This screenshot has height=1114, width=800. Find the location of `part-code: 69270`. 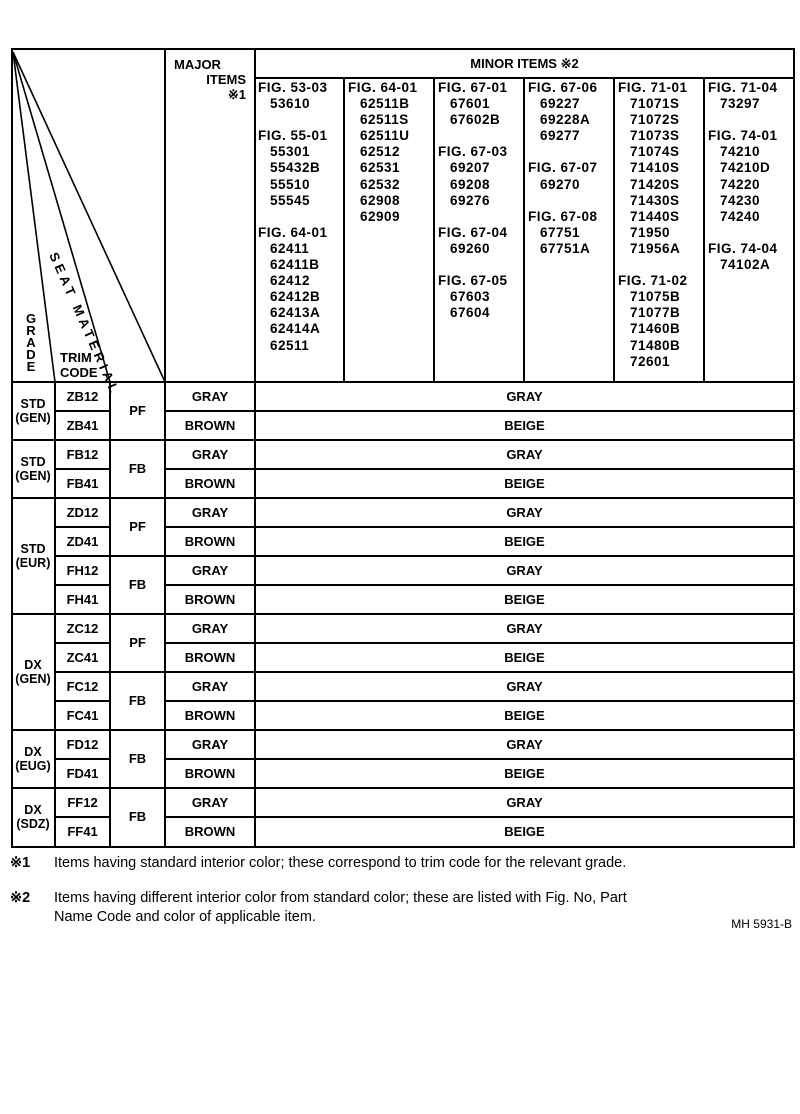

part-code: 69270 is located at coordinates (560, 184).